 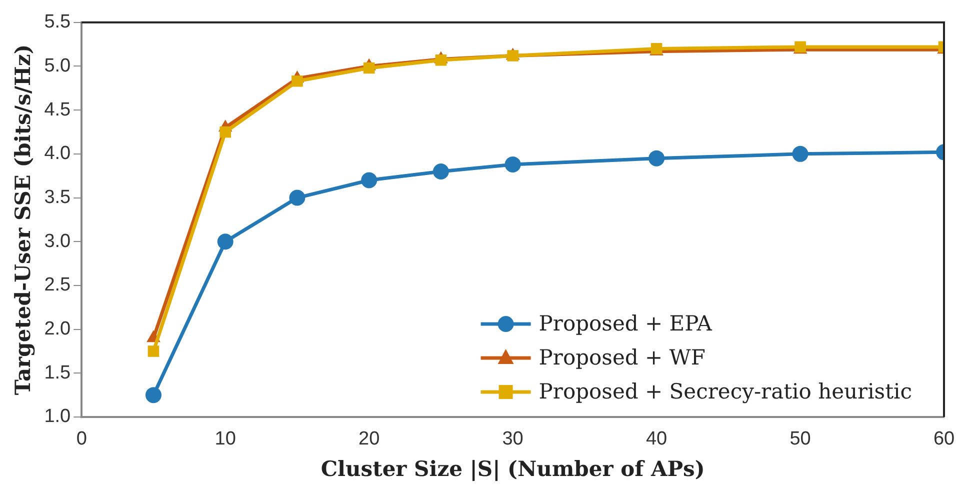 I want to click on x-tick-label: 10, so click(x=225, y=439).